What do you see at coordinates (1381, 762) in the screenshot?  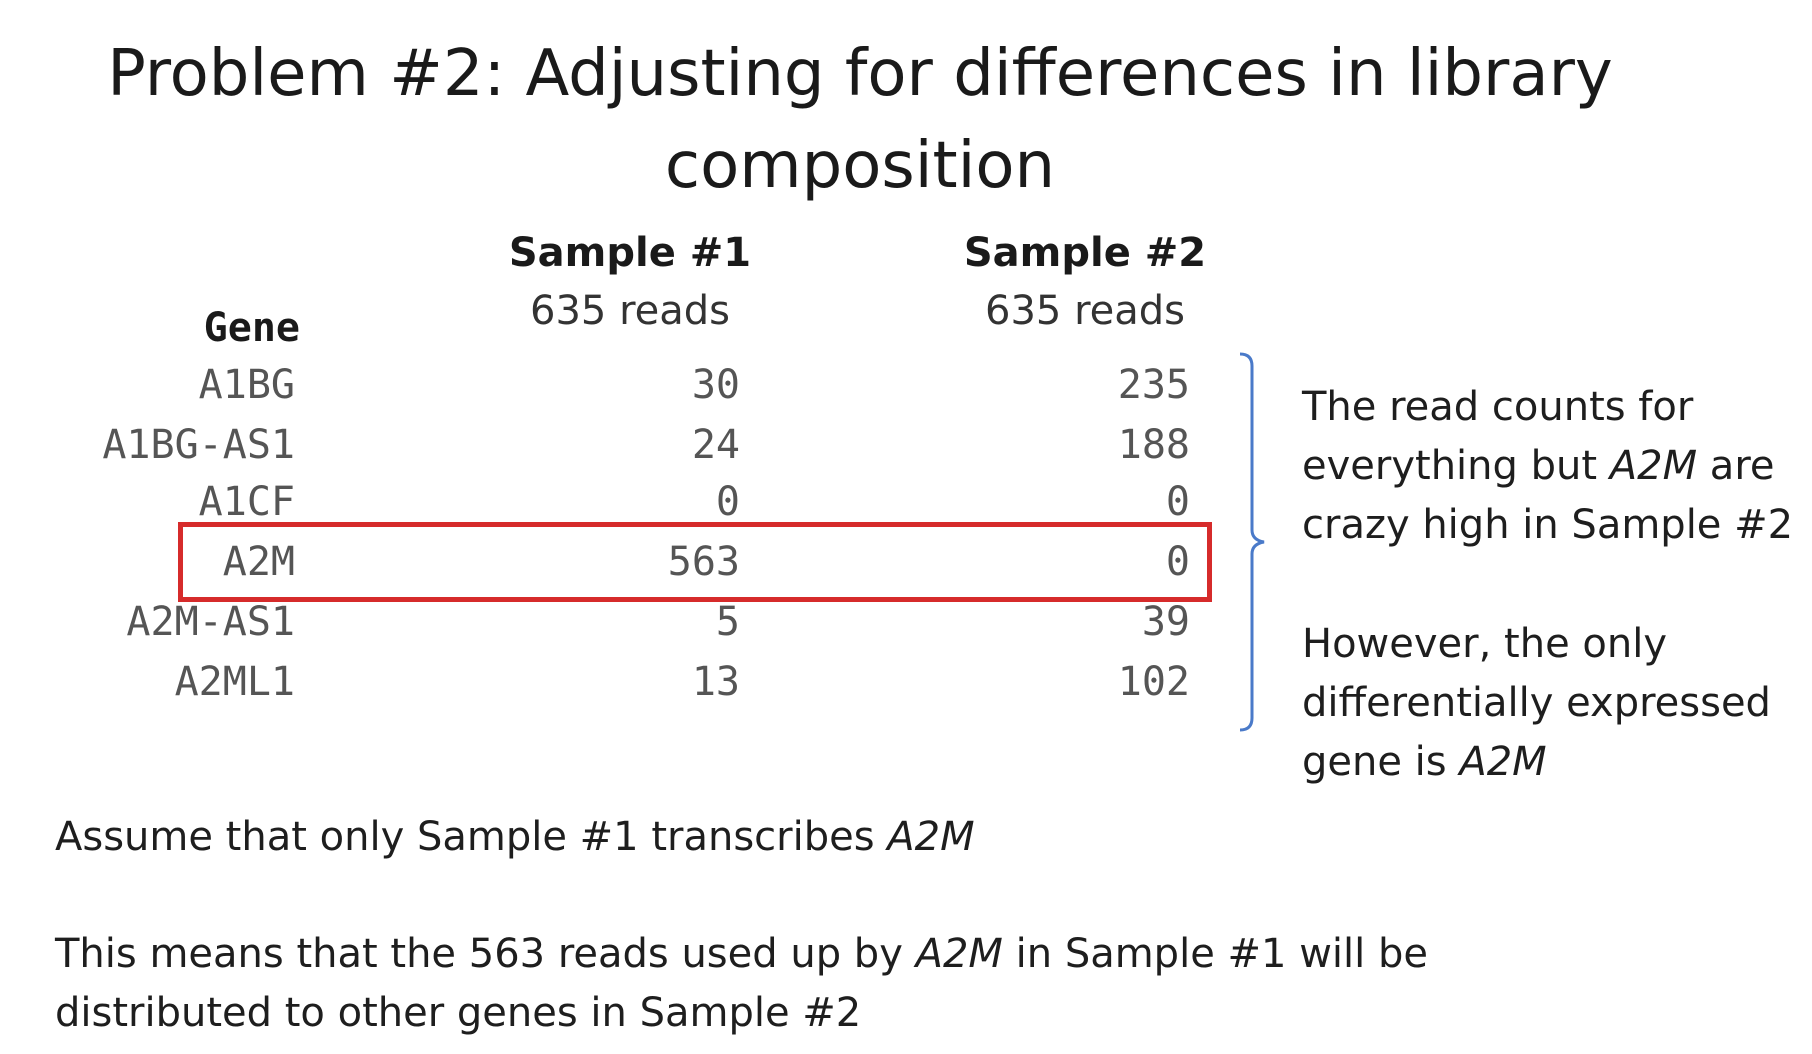 I see `note2-line-3-pre: gene is` at bounding box center [1381, 762].